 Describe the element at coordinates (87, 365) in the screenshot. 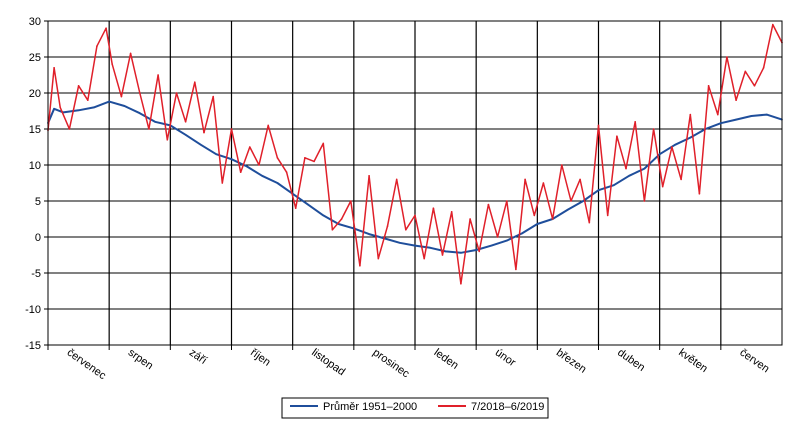

I see `x-tick-label: červenec` at that location.